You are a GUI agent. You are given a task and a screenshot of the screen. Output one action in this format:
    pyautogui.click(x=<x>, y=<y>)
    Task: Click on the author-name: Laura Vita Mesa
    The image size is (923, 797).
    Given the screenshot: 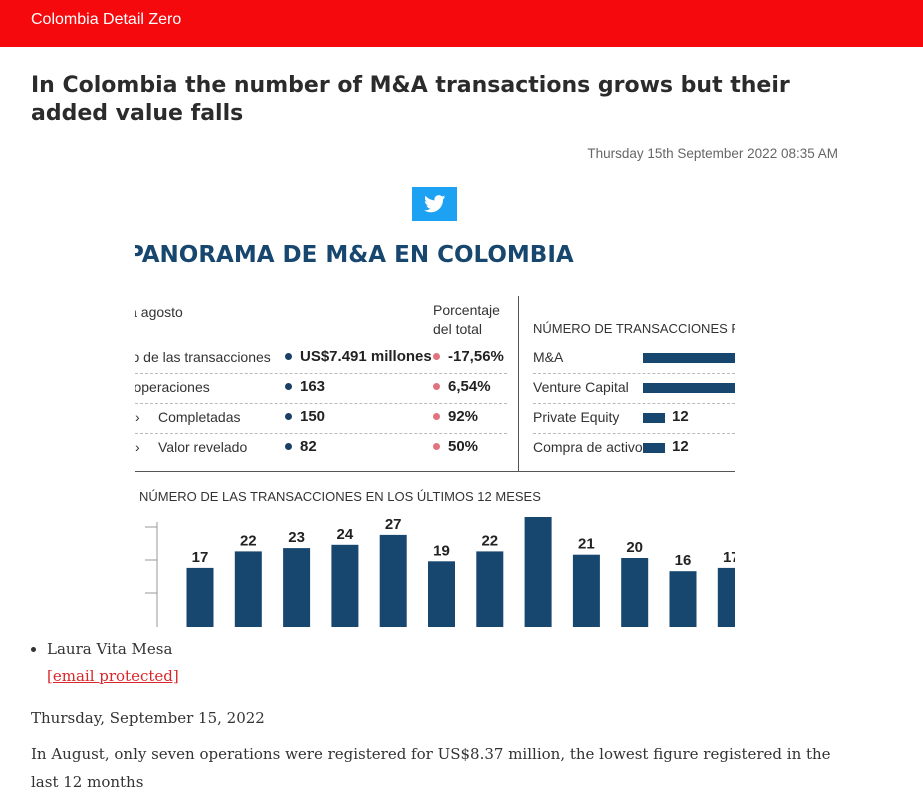 What is the action you would take?
    pyautogui.click(x=110, y=649)
    